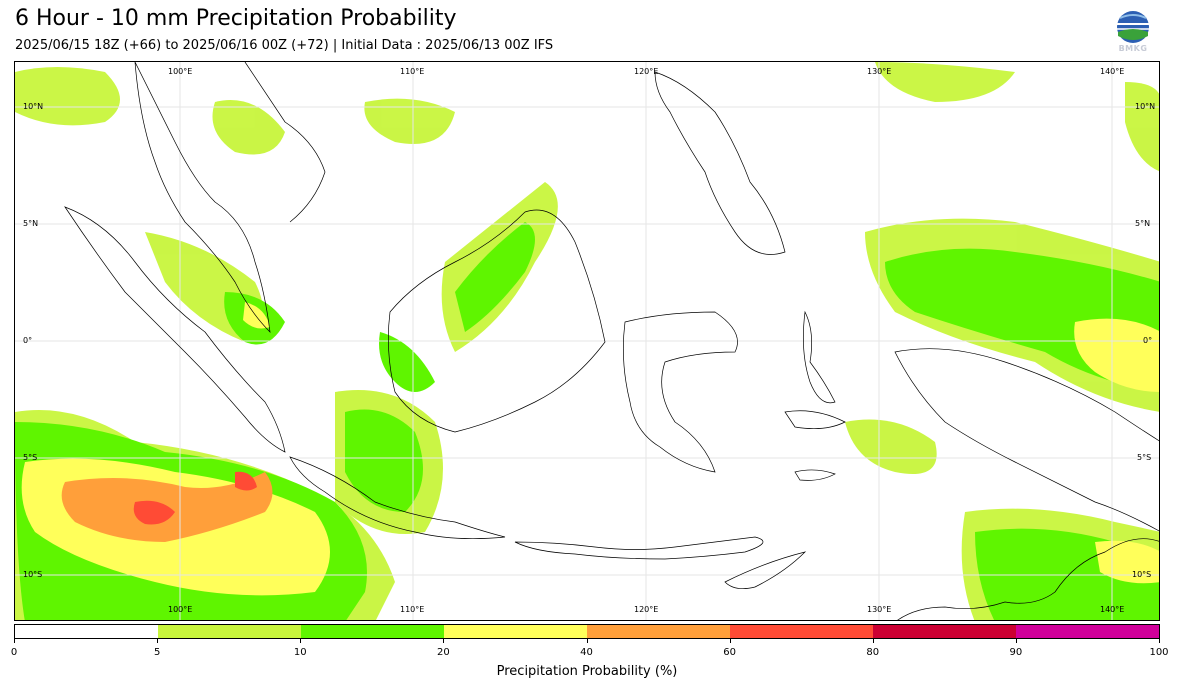  What do you see at coordinates (33, 574) in the screenshot?
I see `lat-label-left: 10°S` at bounding box center [33, 574].